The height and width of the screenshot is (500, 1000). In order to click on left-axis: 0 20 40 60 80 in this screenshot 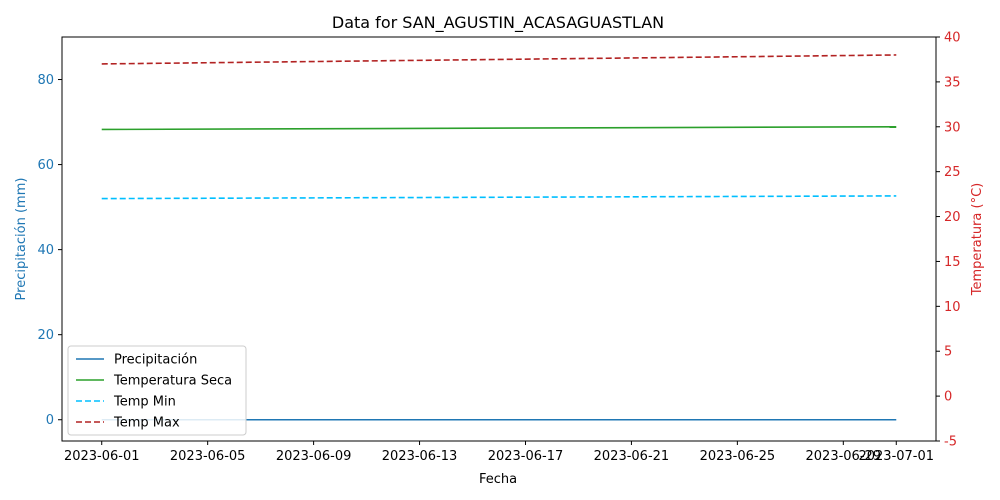, I will do `click(49, 250)`.